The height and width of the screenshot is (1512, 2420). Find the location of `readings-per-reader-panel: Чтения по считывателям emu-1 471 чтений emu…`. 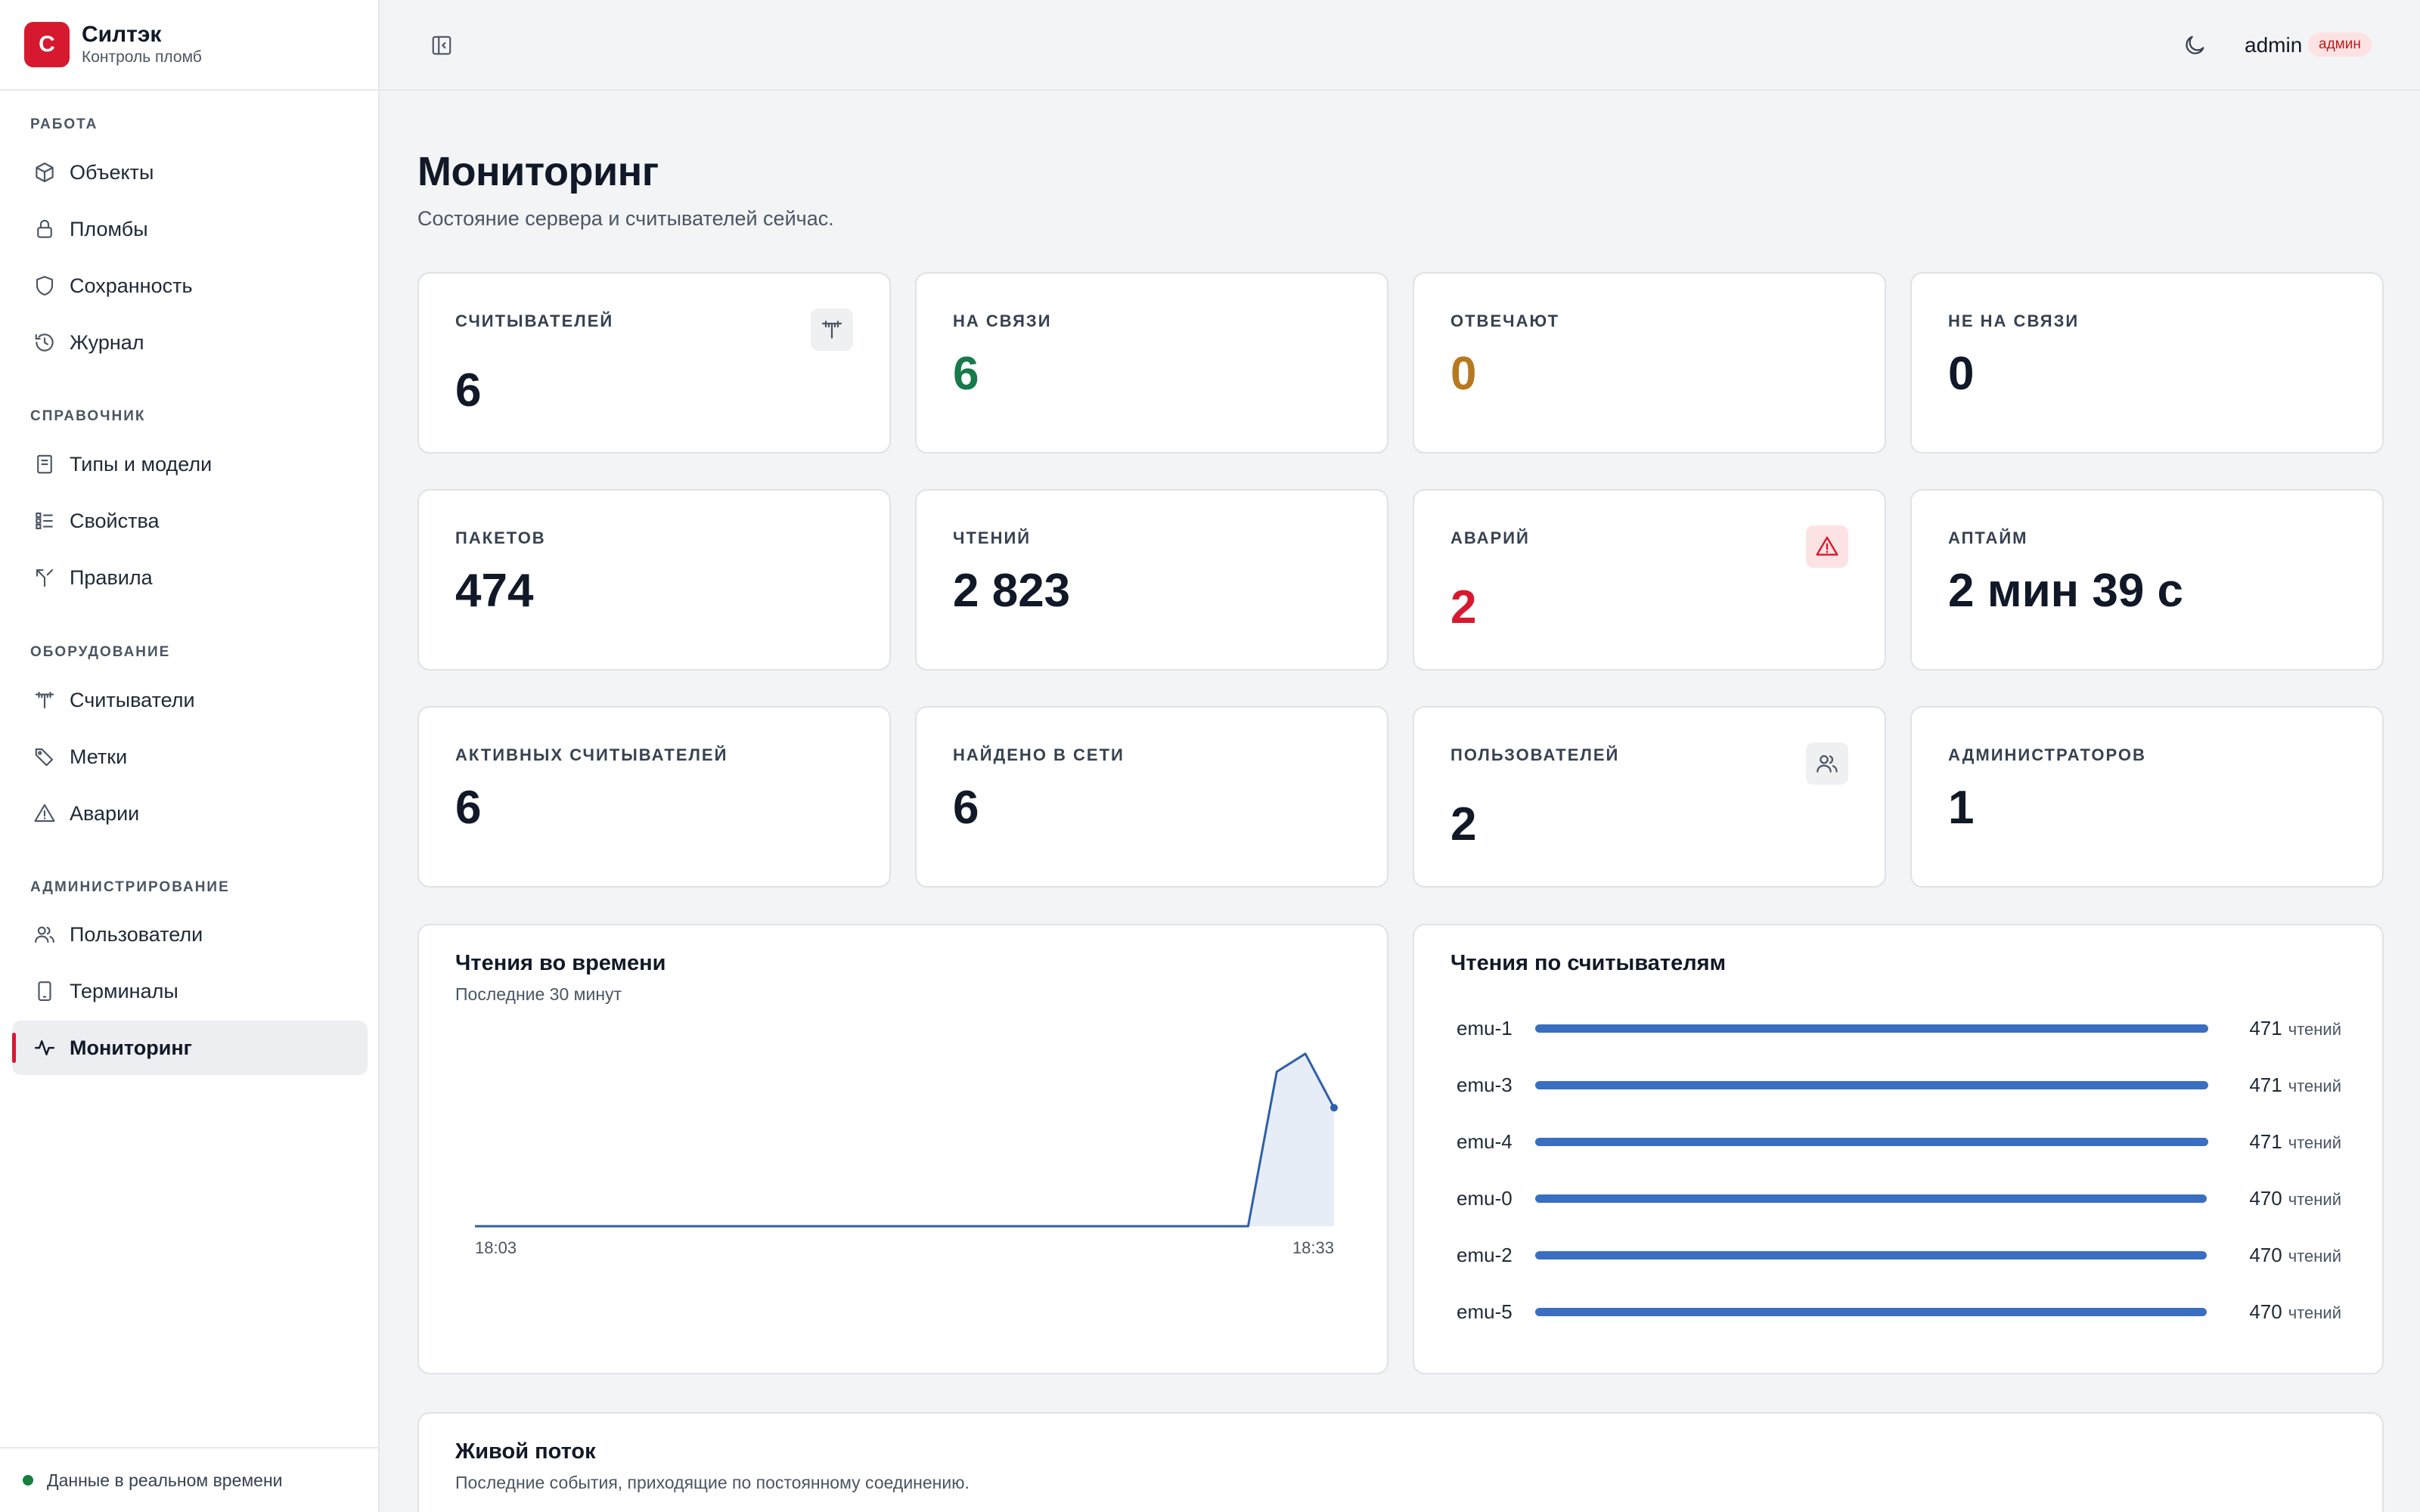

readings-per-reader-panel: Чтения по считывателям emu-1 471 чтений emu… is located at coordinates (1898, 1149).